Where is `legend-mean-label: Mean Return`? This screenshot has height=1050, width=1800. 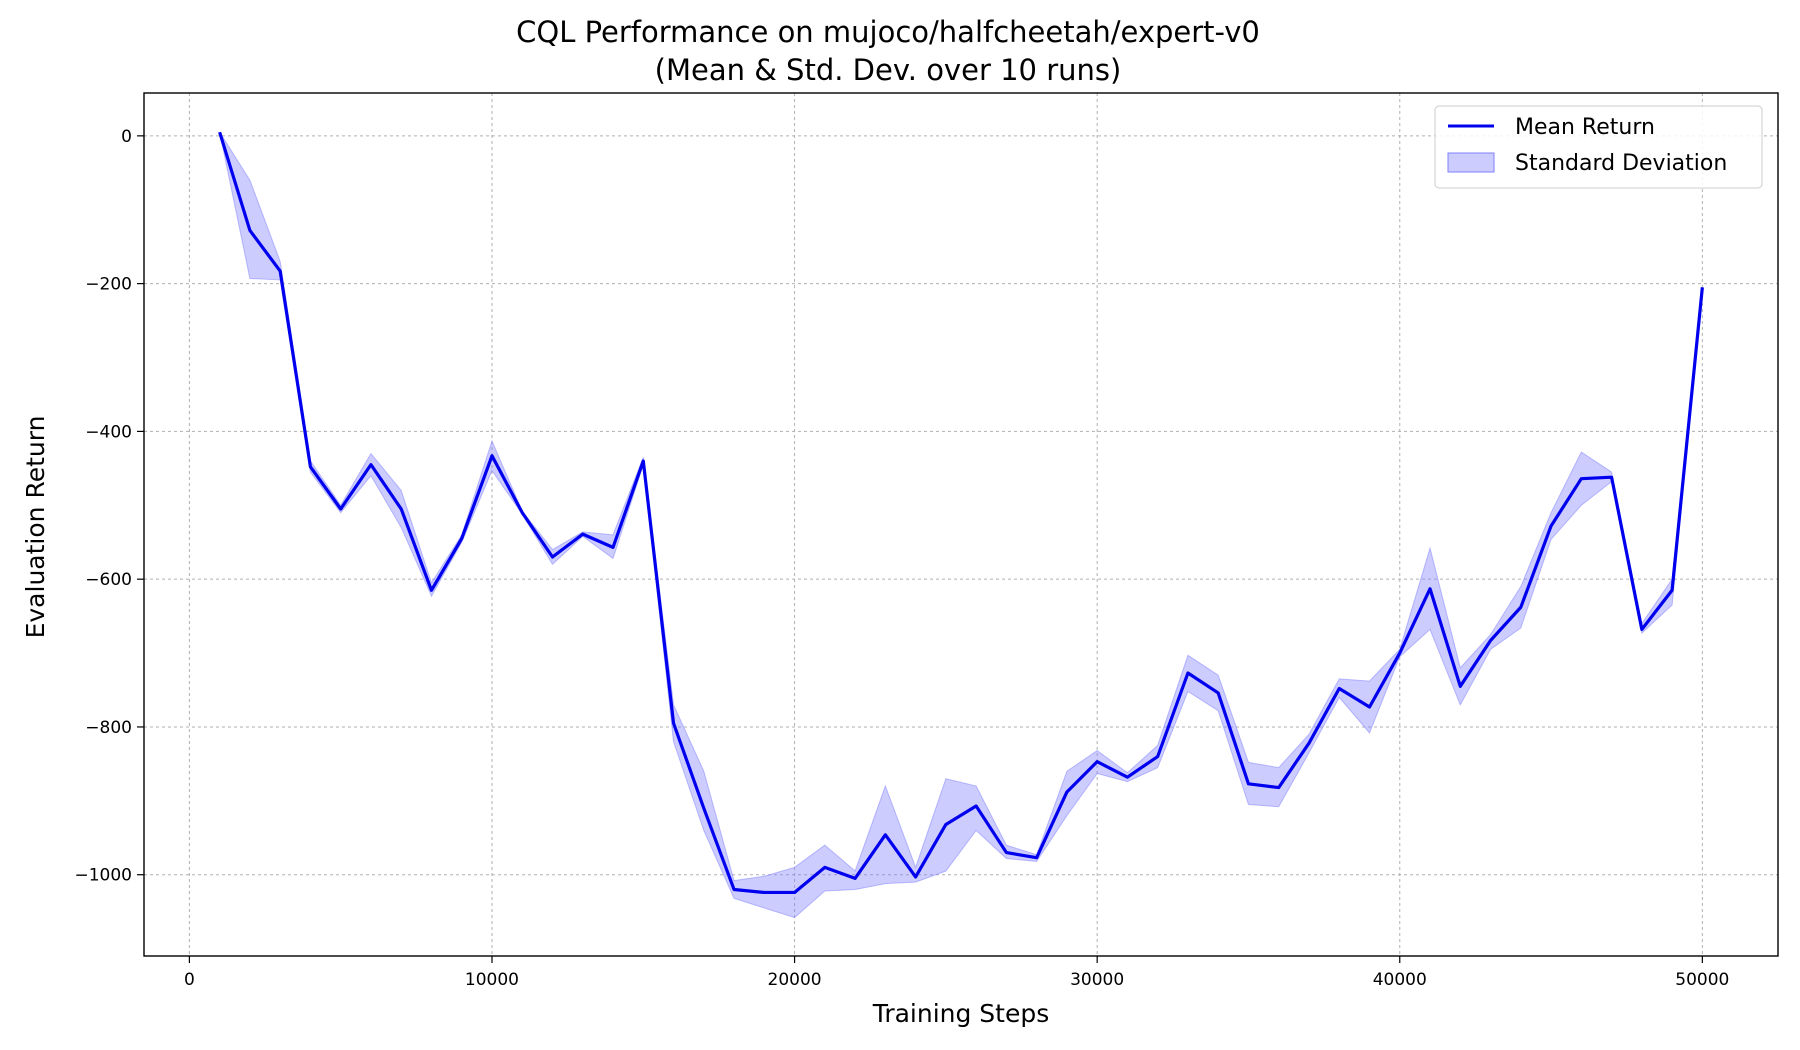 legend-mean-label: Mean Return is located at coordinates (1585, 127).